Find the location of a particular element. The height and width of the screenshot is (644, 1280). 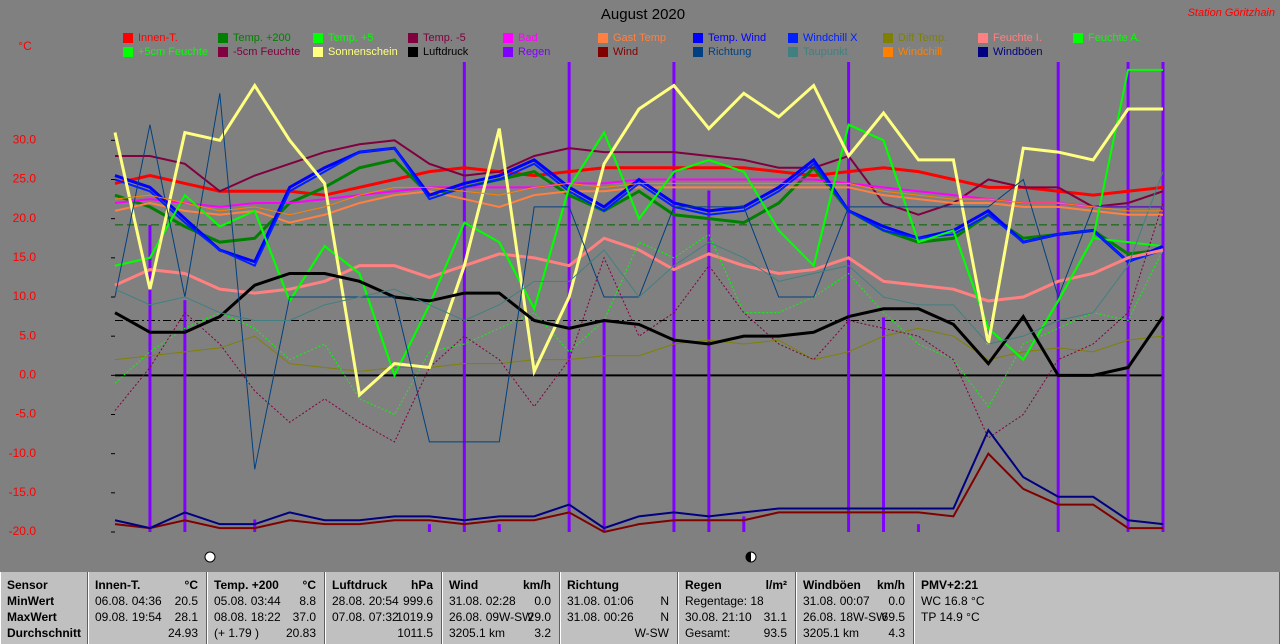

cell-right: 93.5 is located at coordinates (775, 633).